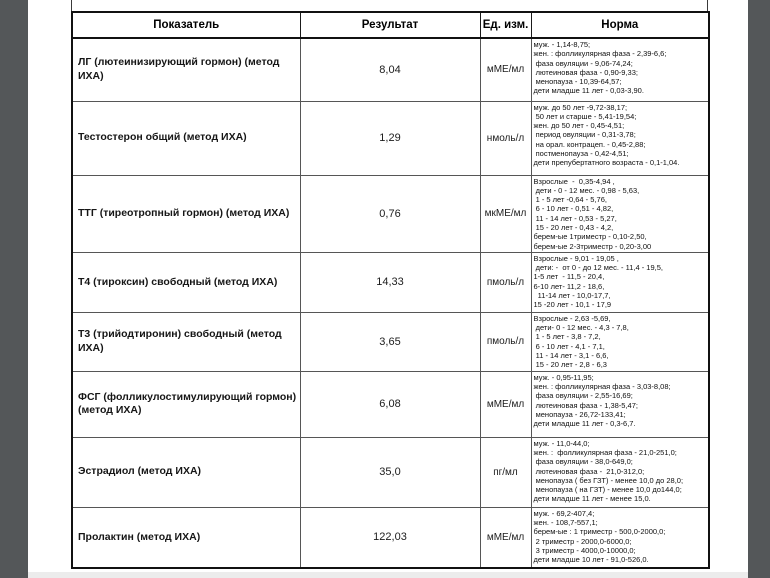 Image resolution: width=770 pixels, height=578 pixels. What do you see at coordinates (505, 138) in the screenshot?
I see `unit-cell: нмоль/л` at bounding box center [505, 138].